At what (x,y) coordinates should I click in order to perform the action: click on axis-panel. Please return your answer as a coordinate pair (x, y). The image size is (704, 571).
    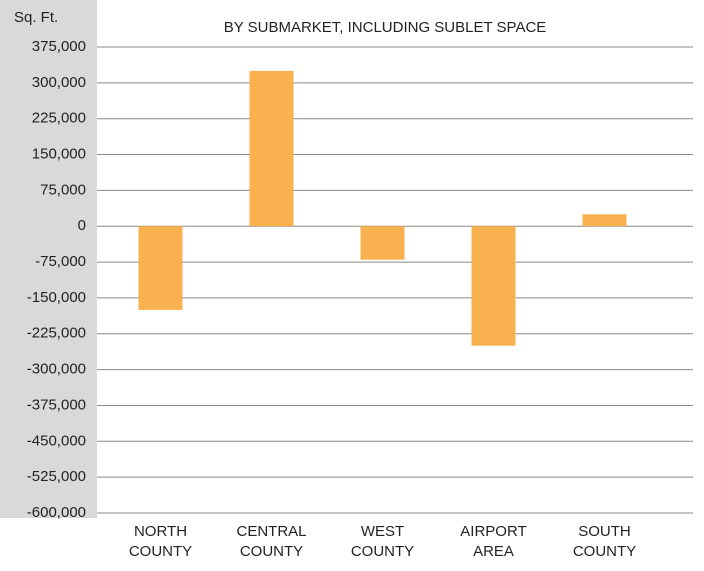
    Looking at the image, I should click on (48, 259).